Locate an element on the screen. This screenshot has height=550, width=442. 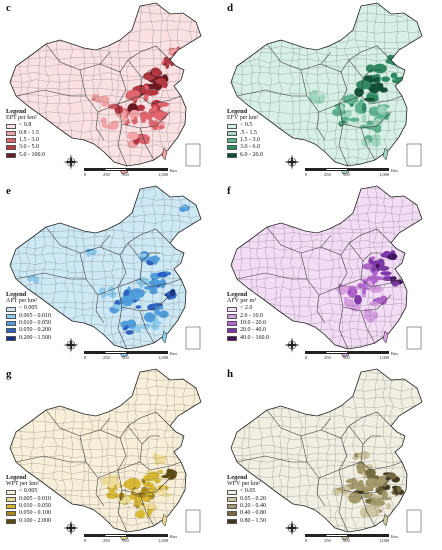
legend-entry: 0.005 - 0.010 is located at coordinates (28, 316).